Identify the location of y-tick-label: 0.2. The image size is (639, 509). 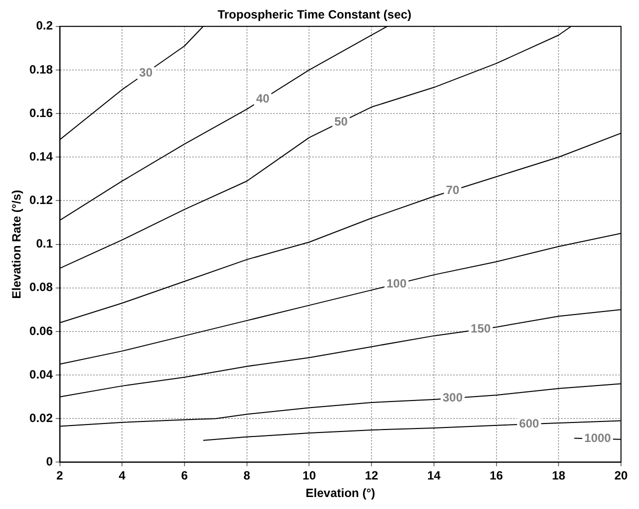
(45, 25).